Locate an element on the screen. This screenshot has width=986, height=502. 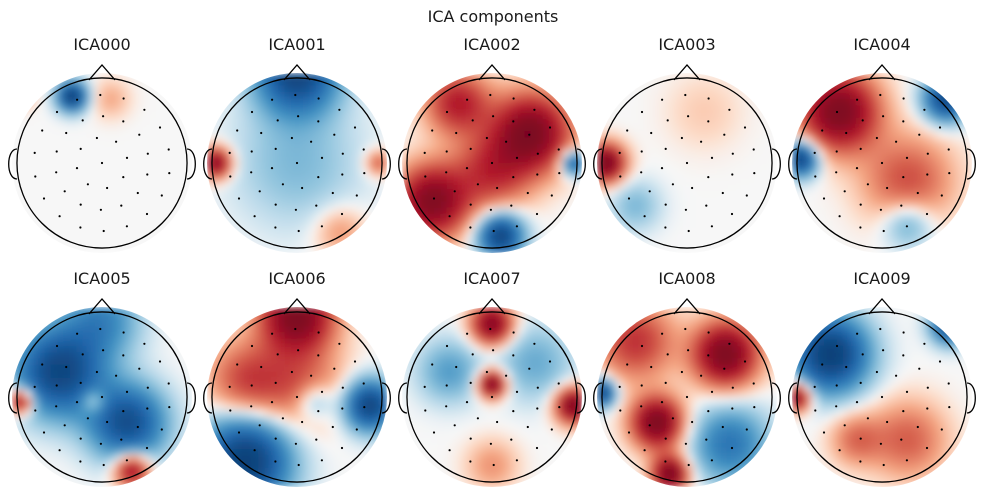
component-title: ICA008 is located at coordinates (687, 278).